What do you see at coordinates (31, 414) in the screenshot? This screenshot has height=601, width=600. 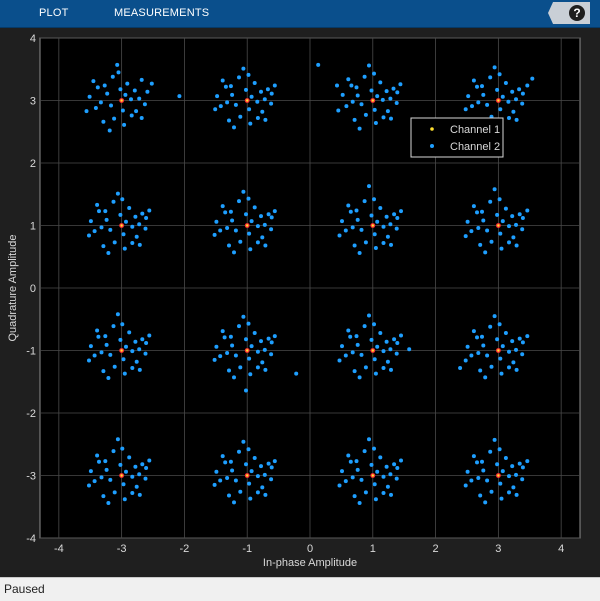 I see `y-tick-label: -2` at bounding box center [31, 414].